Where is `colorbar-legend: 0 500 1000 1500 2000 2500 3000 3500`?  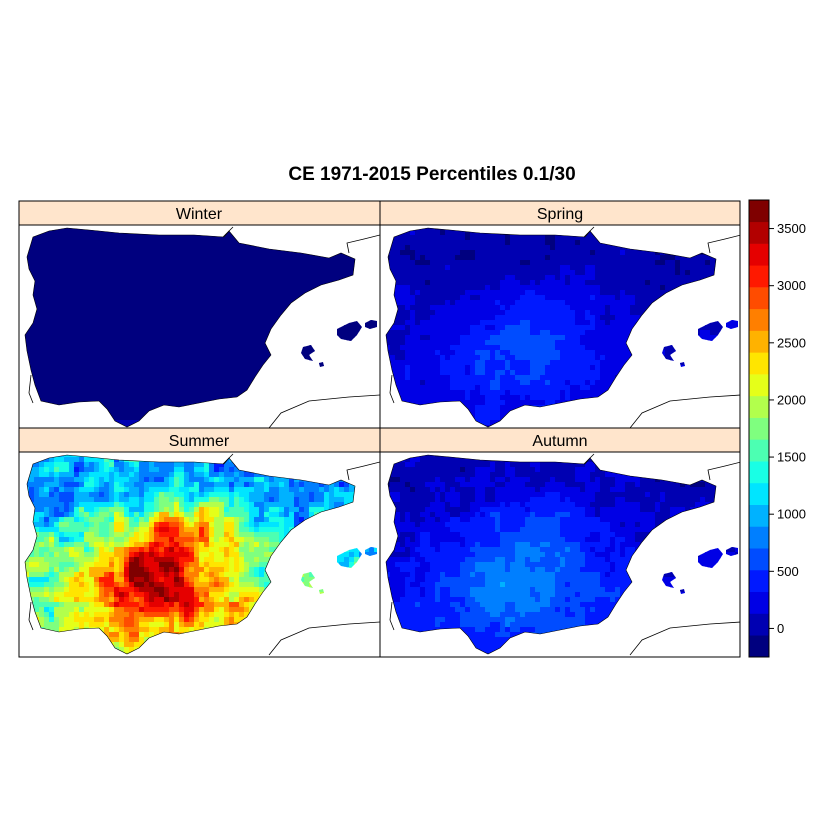
colorbar-legend: 0 500 1000 1500 2000 2500 3000 3500 is located at coordinates (777, 428).